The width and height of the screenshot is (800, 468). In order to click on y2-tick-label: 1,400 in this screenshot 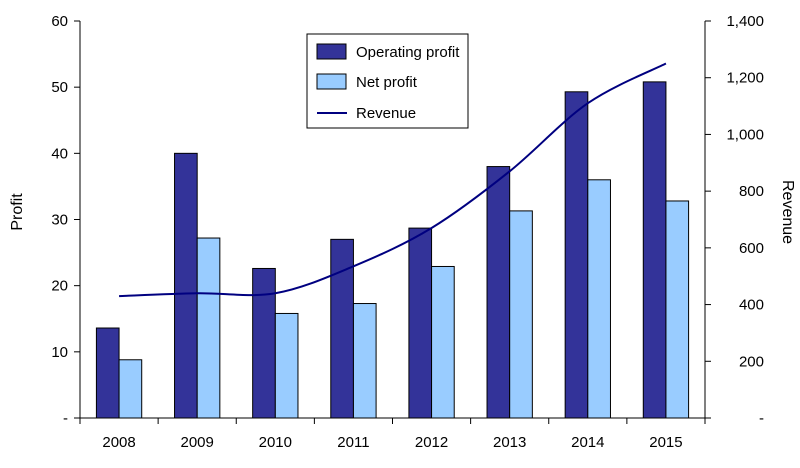, I will do `click(745, 21)`.